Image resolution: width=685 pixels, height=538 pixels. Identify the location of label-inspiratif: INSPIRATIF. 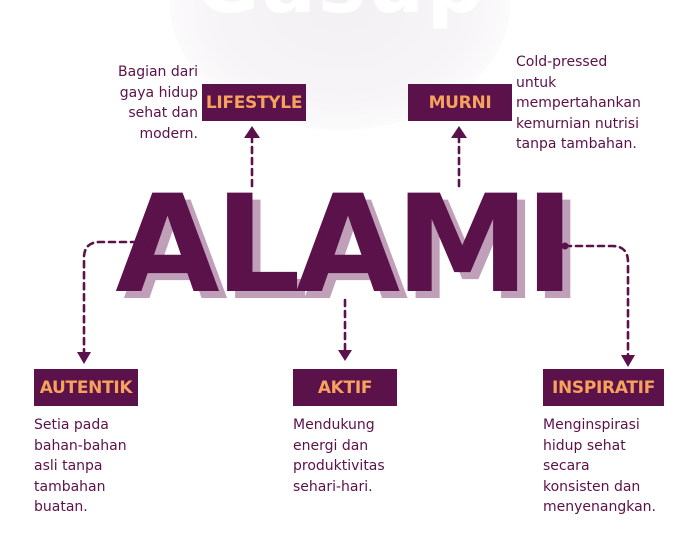
(603, 387).